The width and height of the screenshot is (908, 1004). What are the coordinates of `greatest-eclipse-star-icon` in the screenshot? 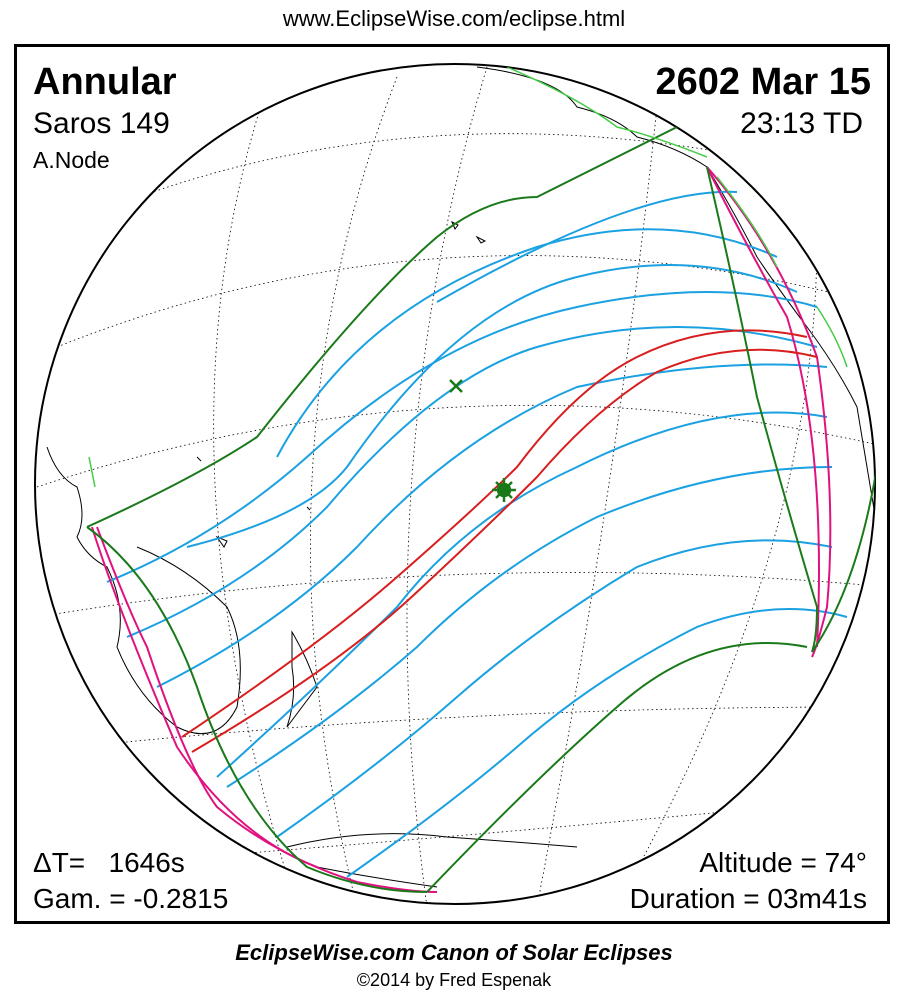 It's located at (504, 490).